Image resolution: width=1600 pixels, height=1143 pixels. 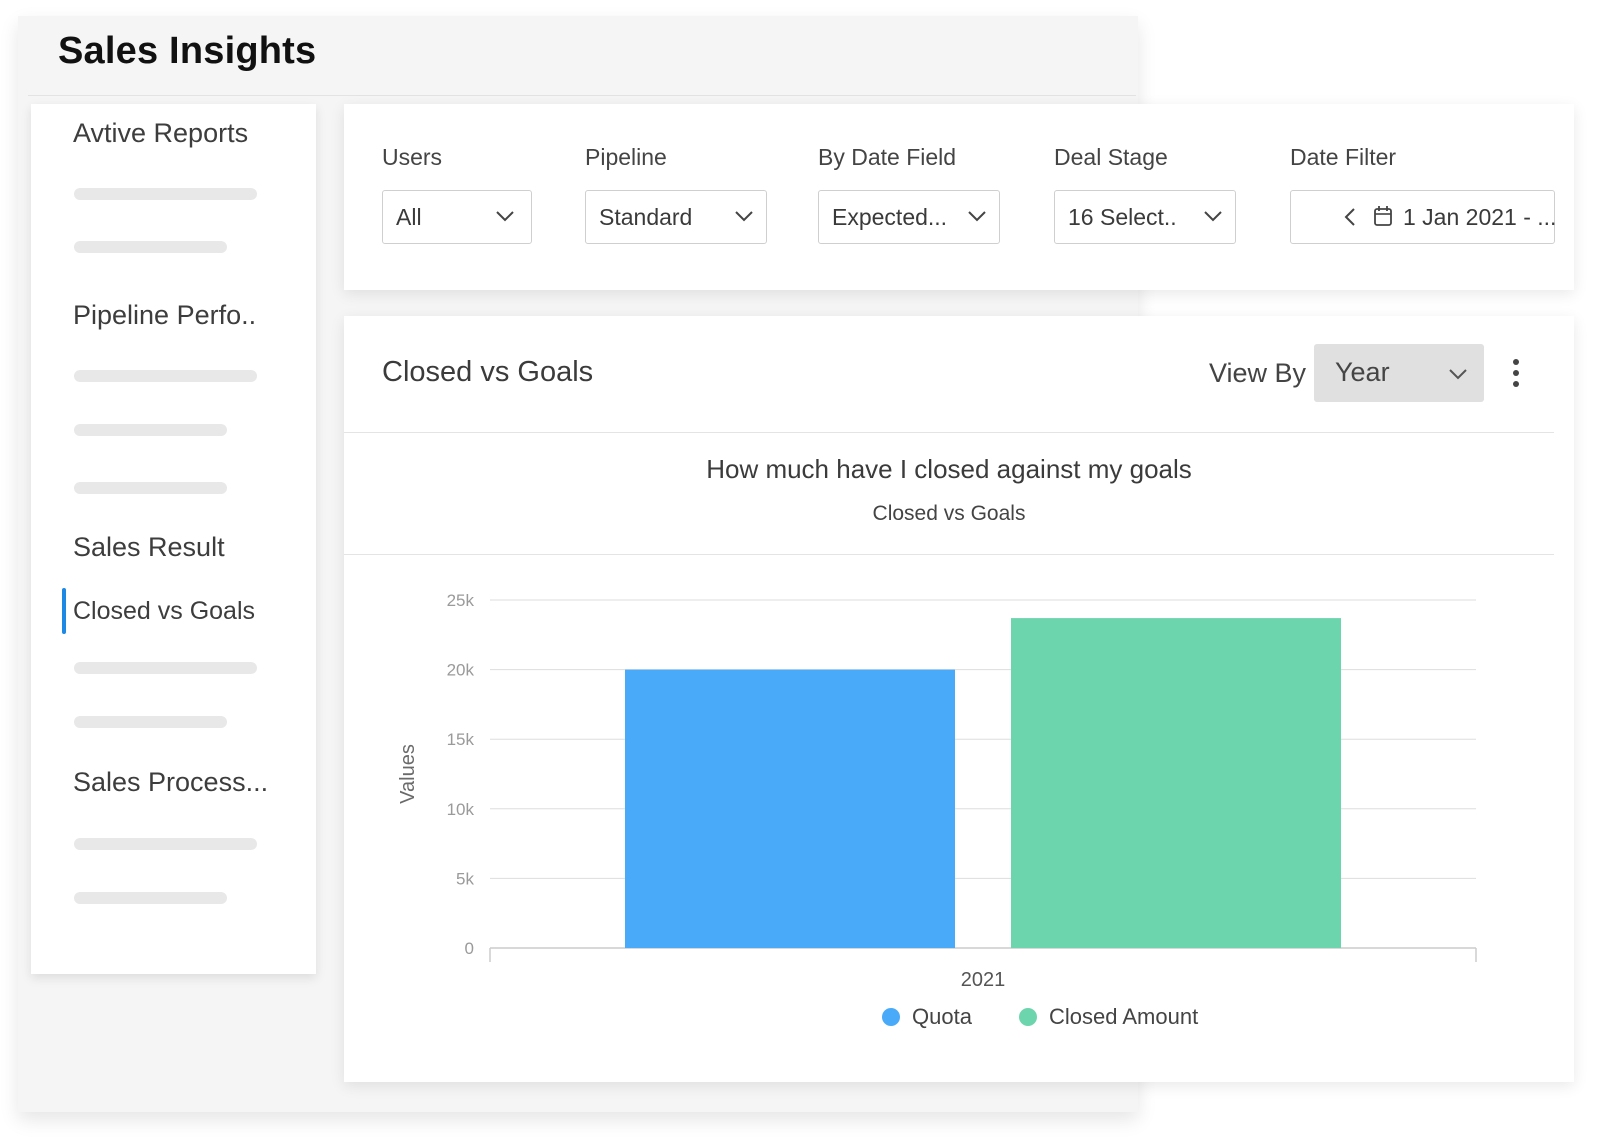 What do you see at coordinates (949, 432) in the screenshot?
I see `card-header-divider` at bounding box center [949, 432].